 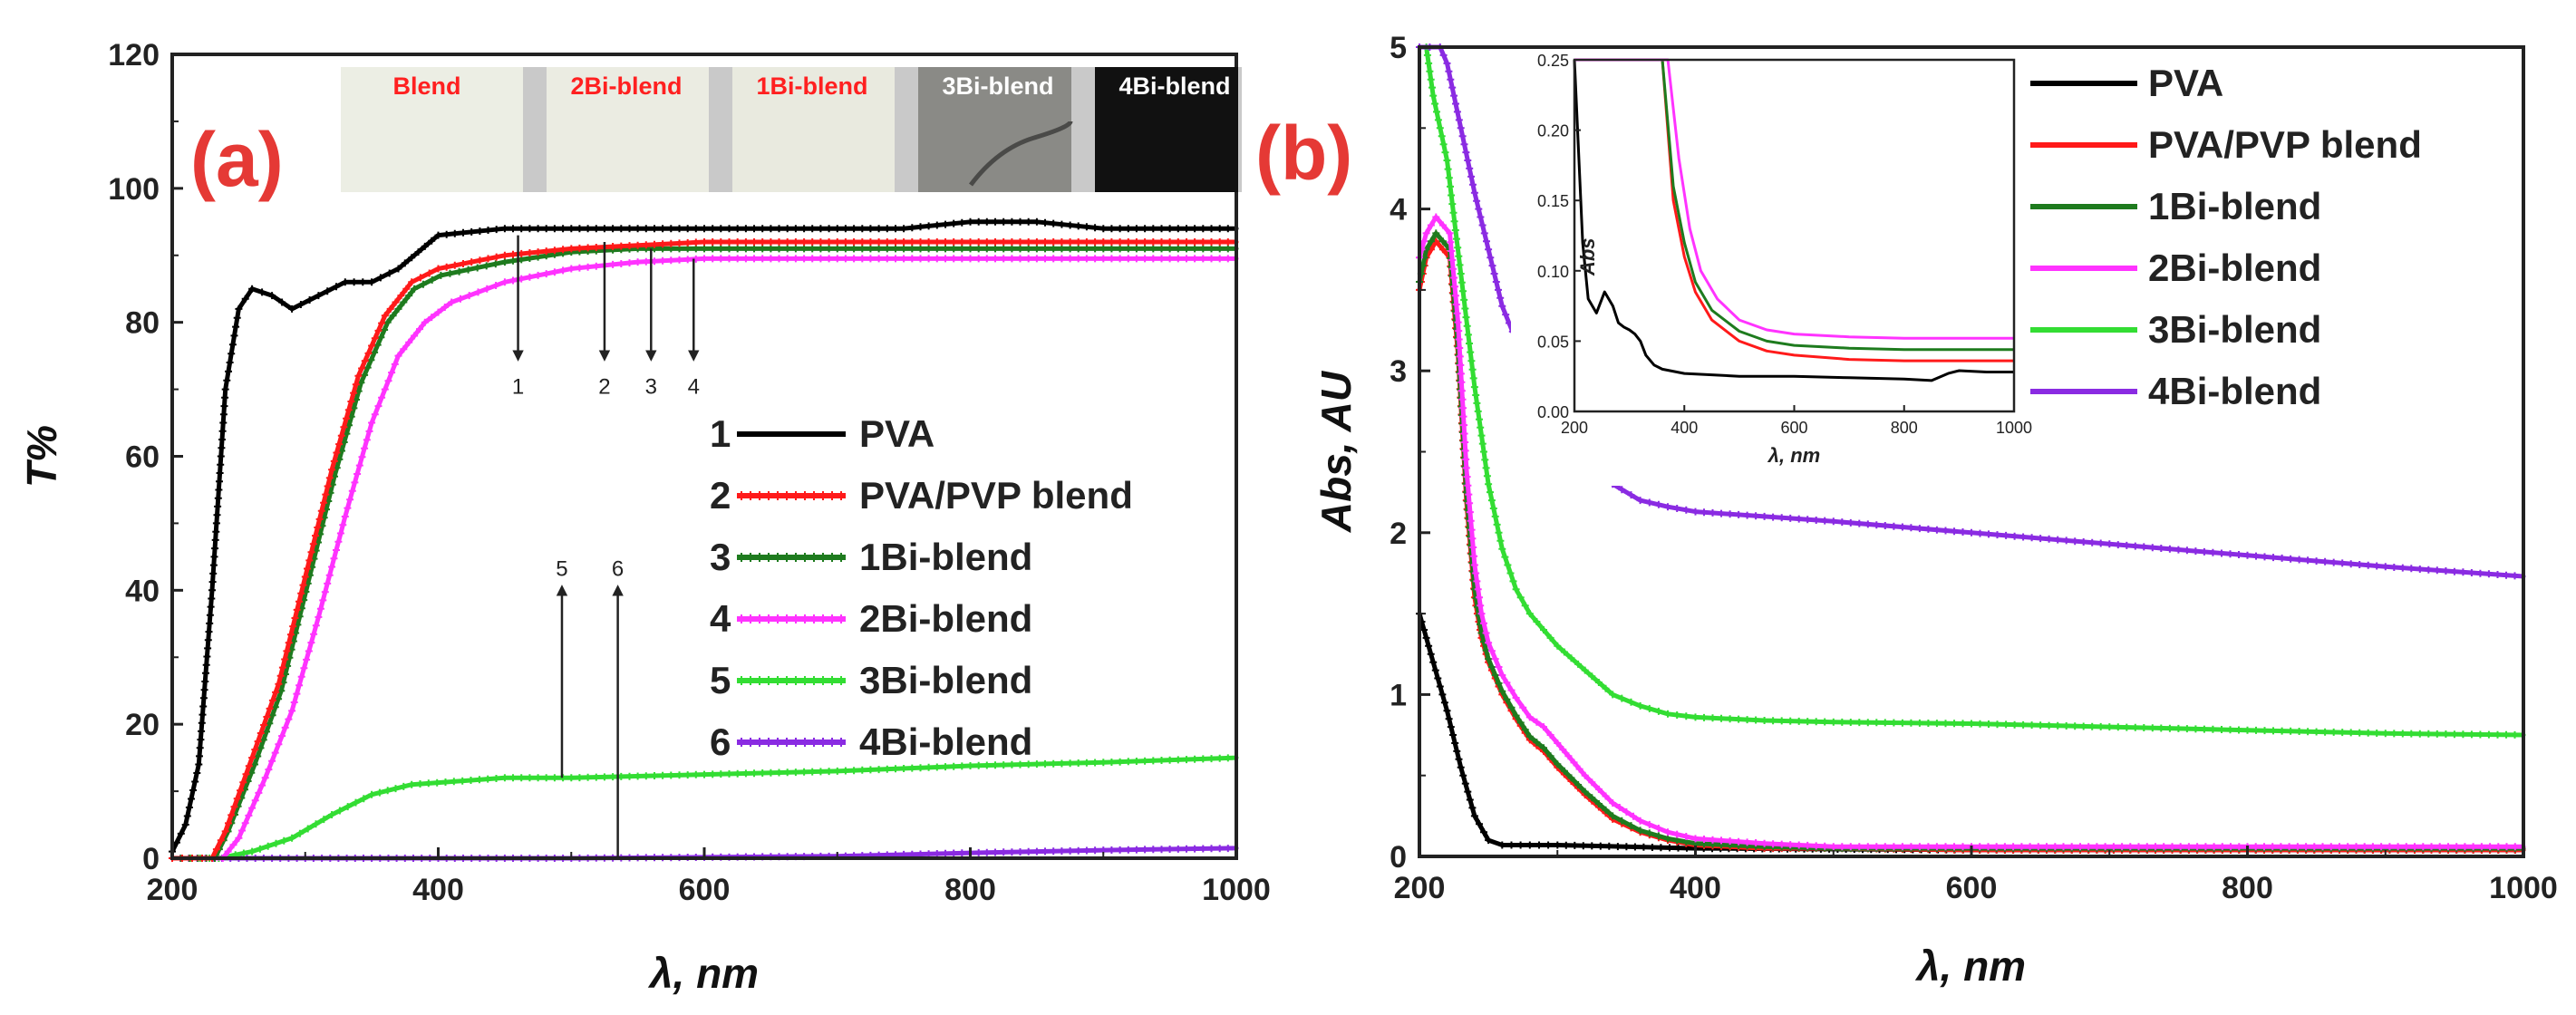 What do you see at coordinates (134, 55) in the screenshot?
I see `panel-a-ytick-label: 120` at bounding box center [134, 55].